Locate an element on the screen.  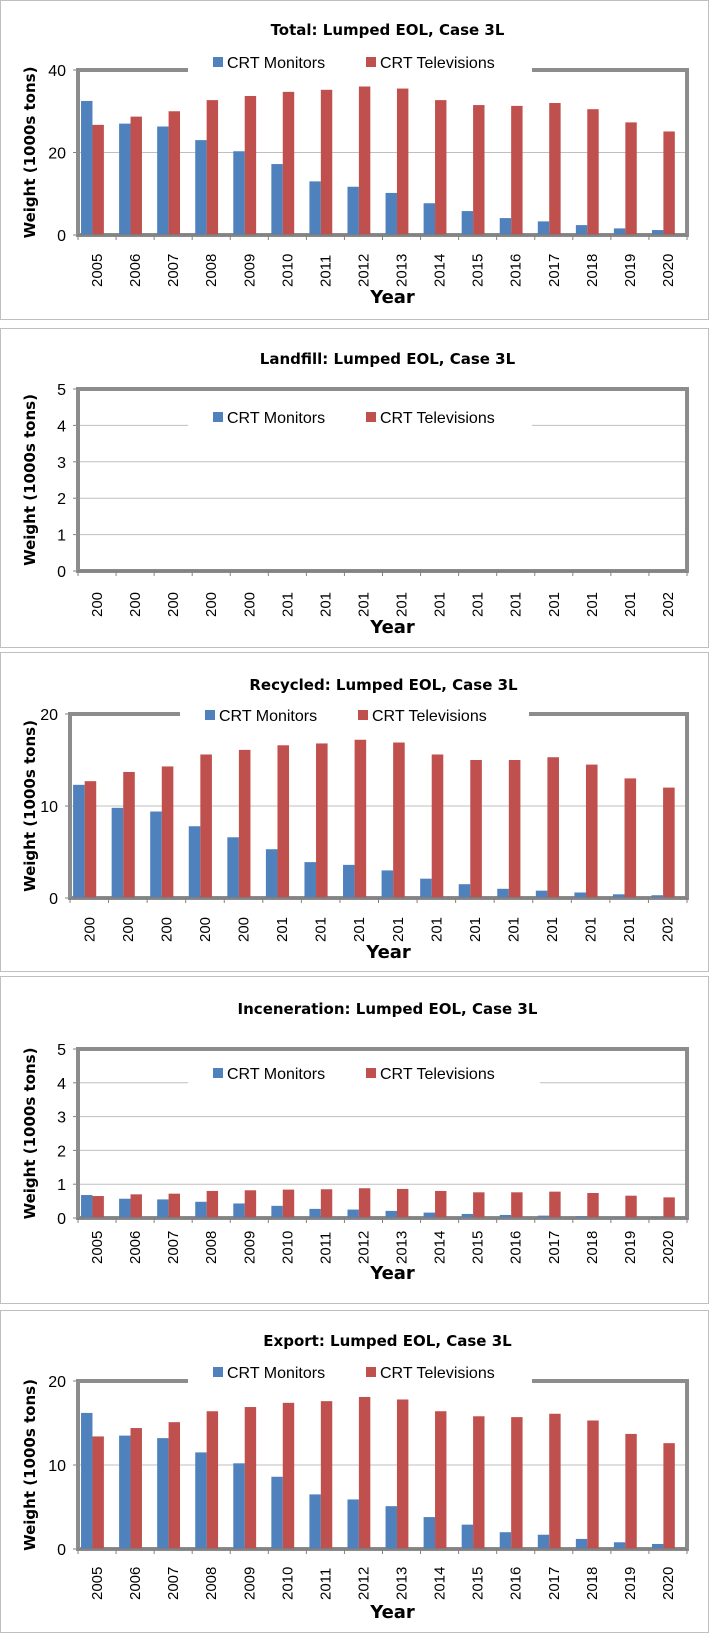
y-tick-label: 10 is located at coordinates (49, 807).